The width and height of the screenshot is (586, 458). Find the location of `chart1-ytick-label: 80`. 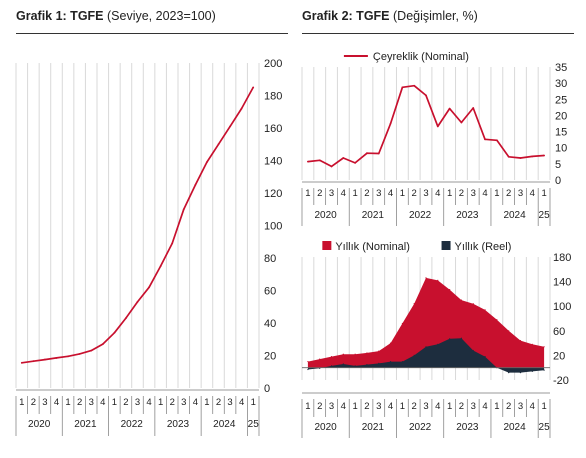

chart1-ytick-label: 80 is located at coordinates (270, 259).